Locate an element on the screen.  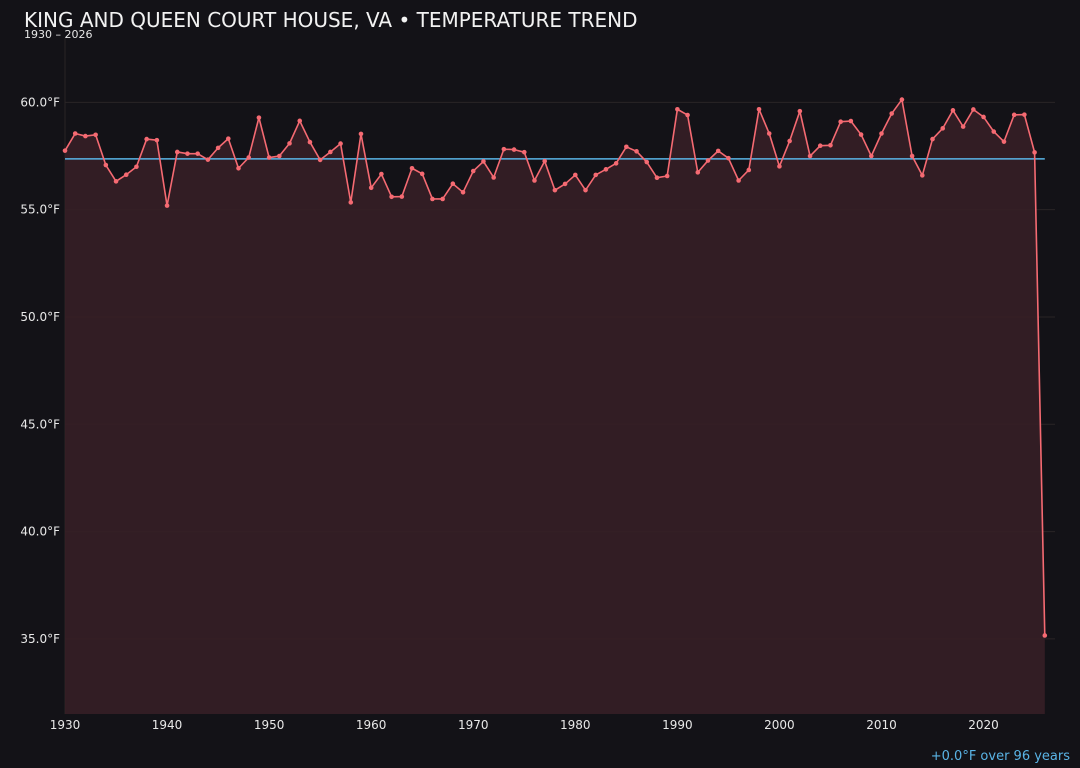
data-point-1956 is located at coordinates (330, 152).